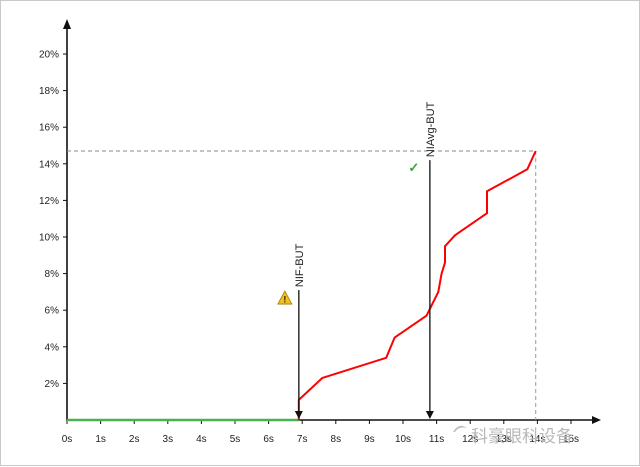 This screenshot has width=640, height=467. What do you see at coordinates (49, 164) in the screenshot?
I see `y-tick-label: 14%` at bounding box center [49, 164].